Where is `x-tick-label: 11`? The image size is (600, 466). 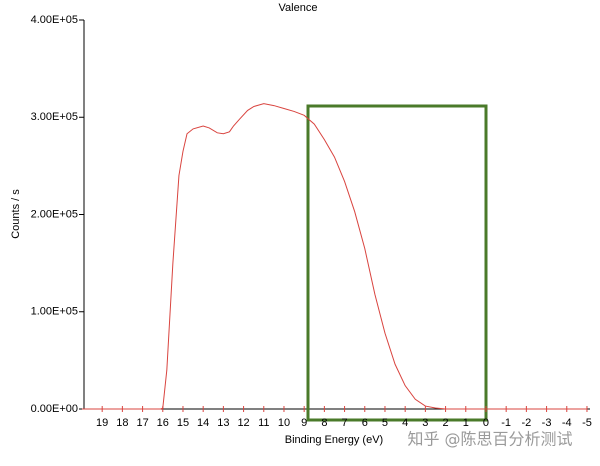
x-tick-label: 11 is located at coordinates (263, 423).